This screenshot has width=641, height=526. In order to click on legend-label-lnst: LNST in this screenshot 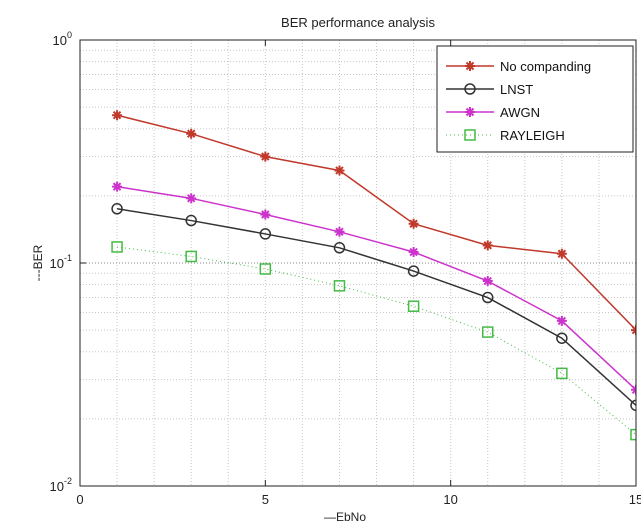, I will do `click(516, 89)`.